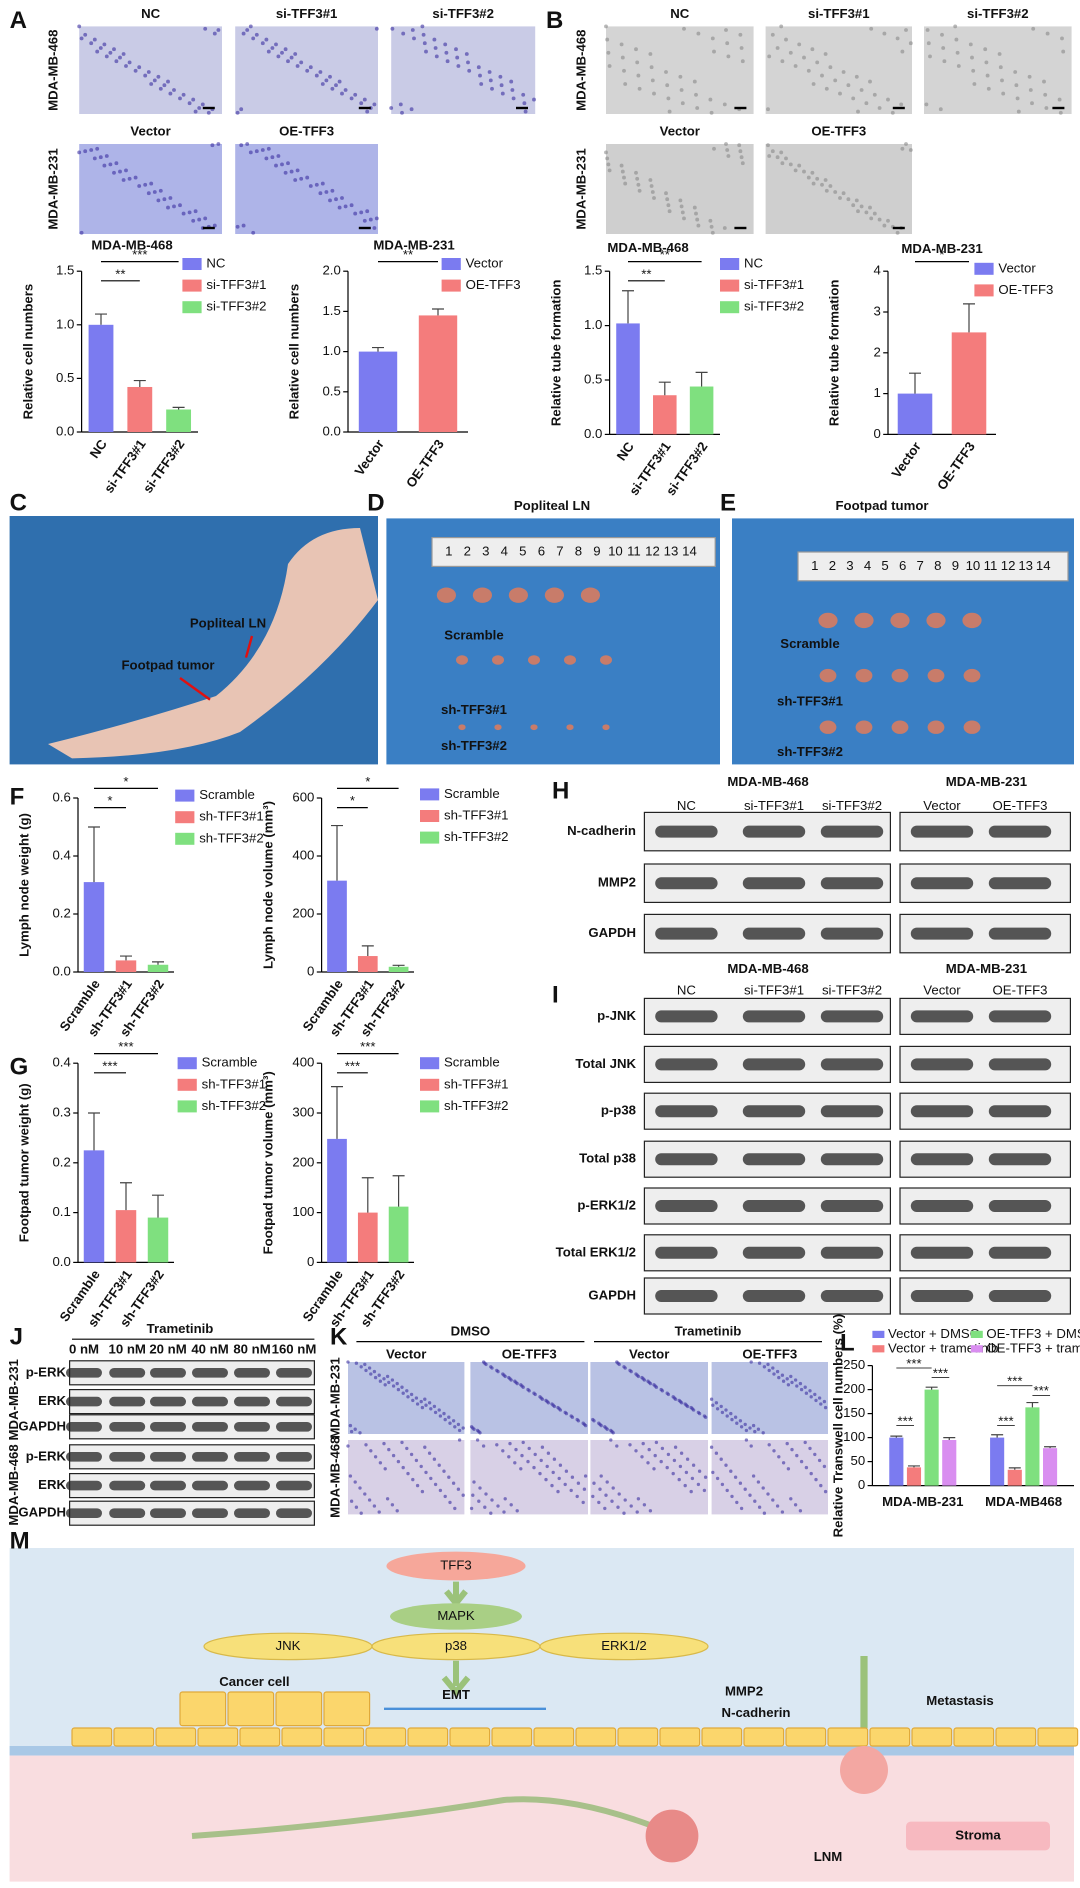  What do you see at coordinates (84, 1348) in the screenshot?
I see `lane-label: 0 nM` at bounding box center [84, 1348].